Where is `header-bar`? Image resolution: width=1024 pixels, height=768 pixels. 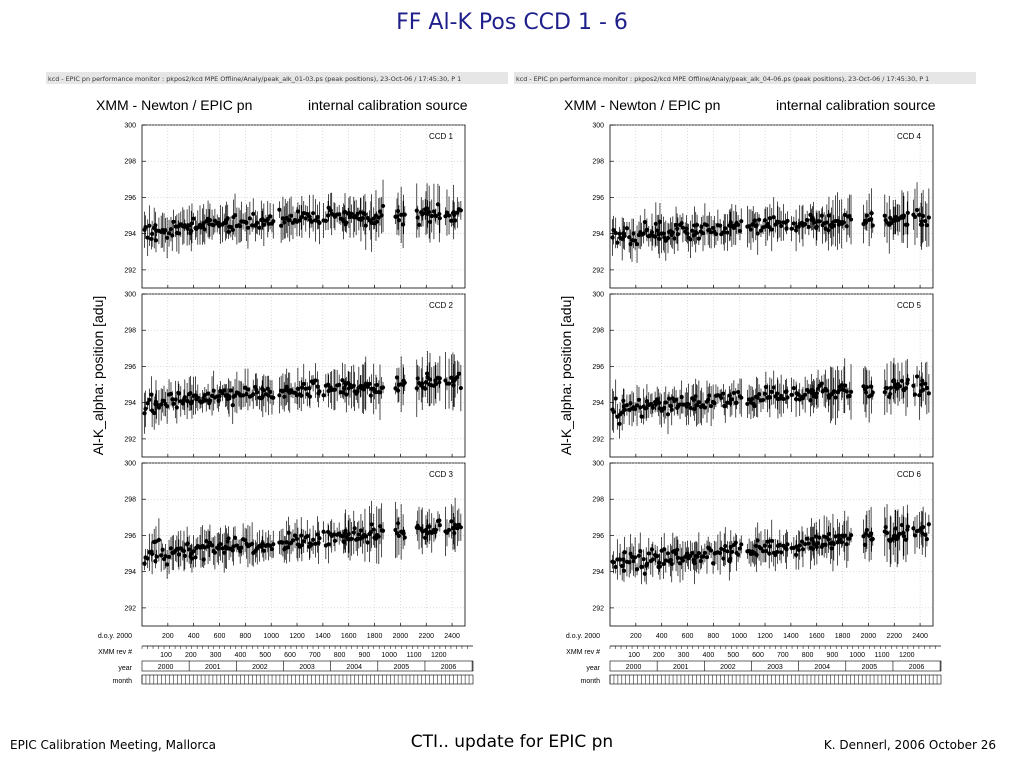 header-bar is located at coordinates (277, 78).